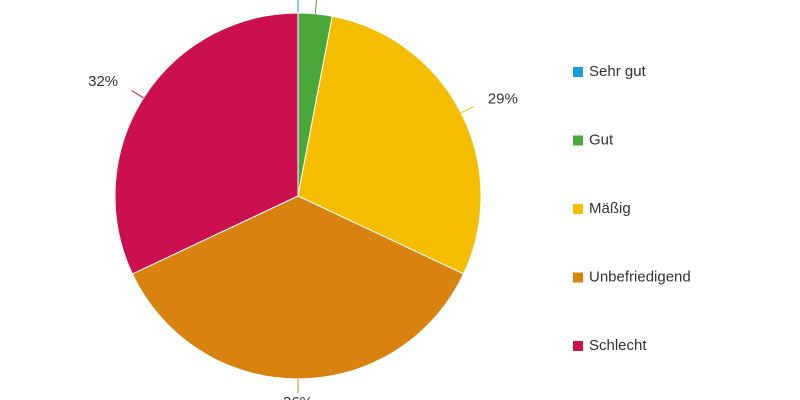 The width and height of the screenshot is (800, 400). What do you see at coordinates (103, 81) in the screenshot?
I see `data-label: 32%` at bounding box center [103, 81].